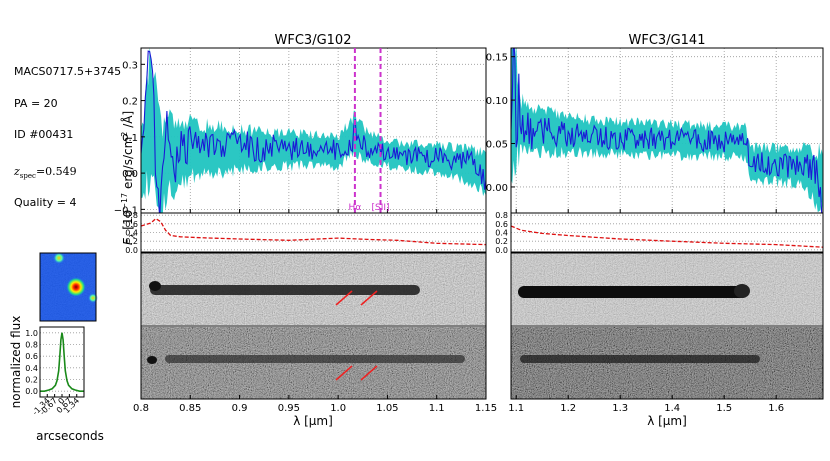 Image resolution: width=830 pixels, height=461 pixels. Describe the element at coordinates (31, 345) in the screenshot. I see `profile-ytick-label-4: 0.8` at that location.